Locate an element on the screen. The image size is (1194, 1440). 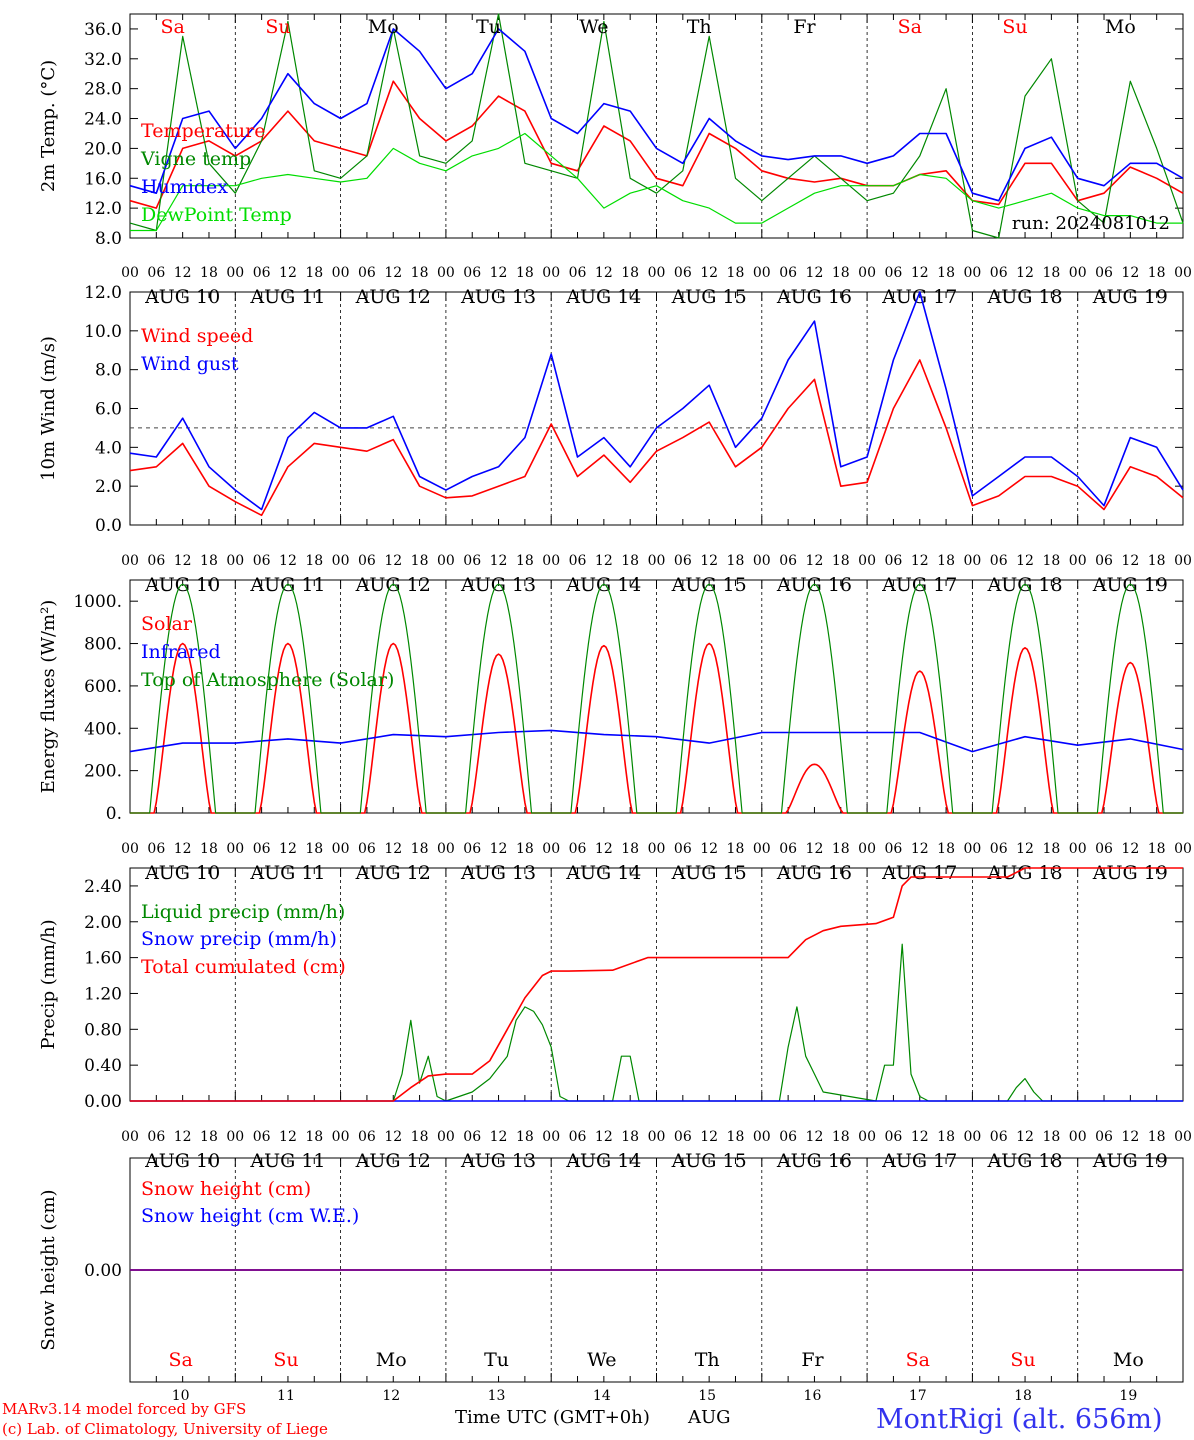
legend-entry: Infrared is located at coordinates (181, 652).